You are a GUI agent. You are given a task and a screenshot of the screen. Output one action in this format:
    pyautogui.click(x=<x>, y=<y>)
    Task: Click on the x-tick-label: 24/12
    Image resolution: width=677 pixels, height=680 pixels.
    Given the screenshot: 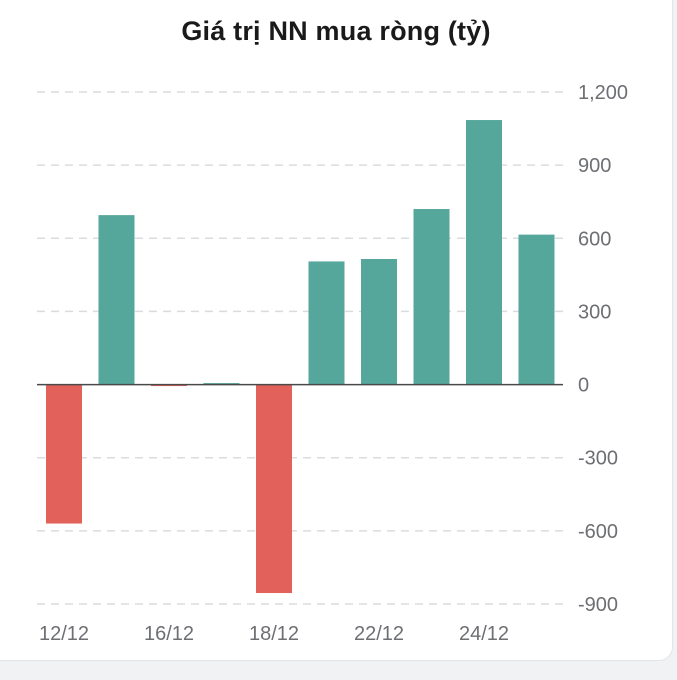 What is the action you would take?
    pyautogui.click(x=484, y=634)
    